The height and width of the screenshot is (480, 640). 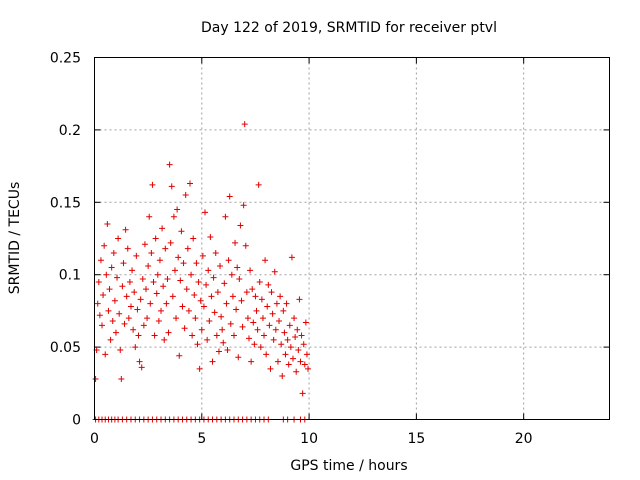 What do you see at coordinates (65, 240) in the screenshot?
I see `y-axis-tick-labels: 0 0.05 0.1 0.15 0.2 0.25` at bounding box center [65, 240].